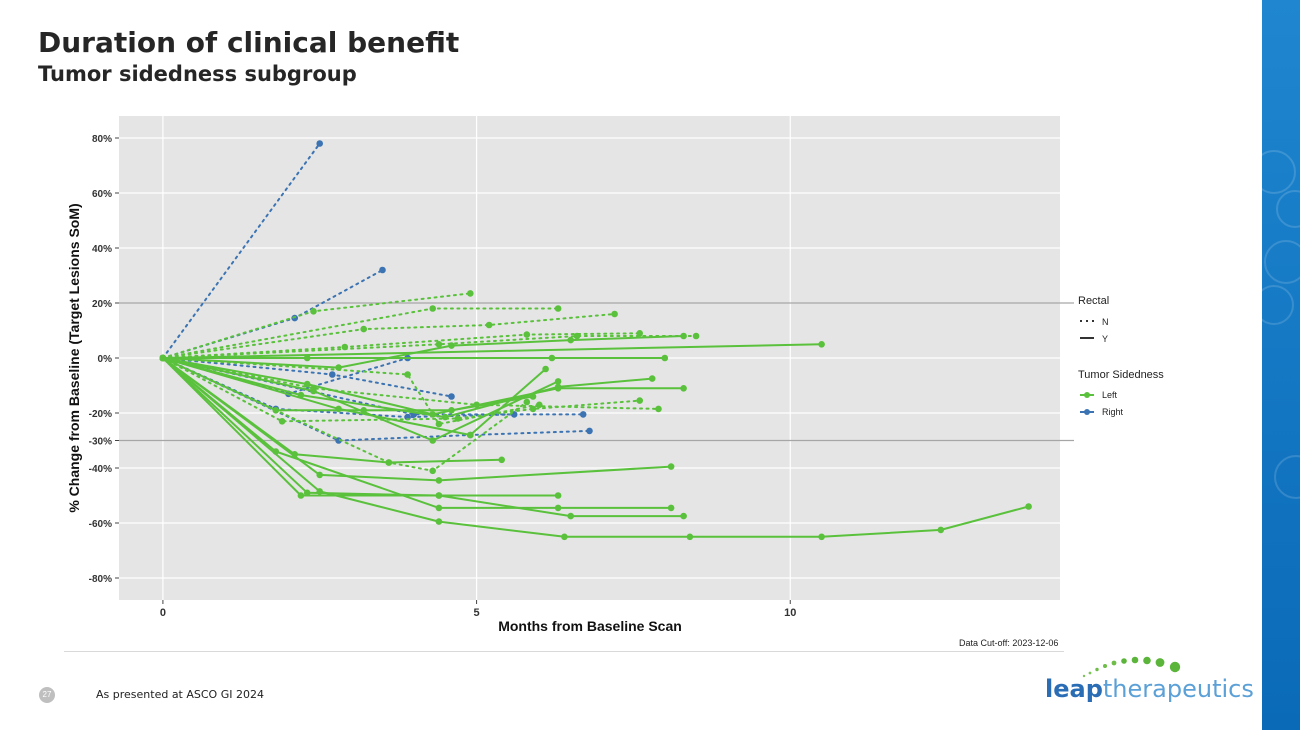 Image resolution: width=1300 pixels, height=730 pixels. What do you see at coordinates (1121, 375) in the screenshot?
I see `legend-sidedness-title: Tumor Sidedness` at bounding box center [1121, 375].